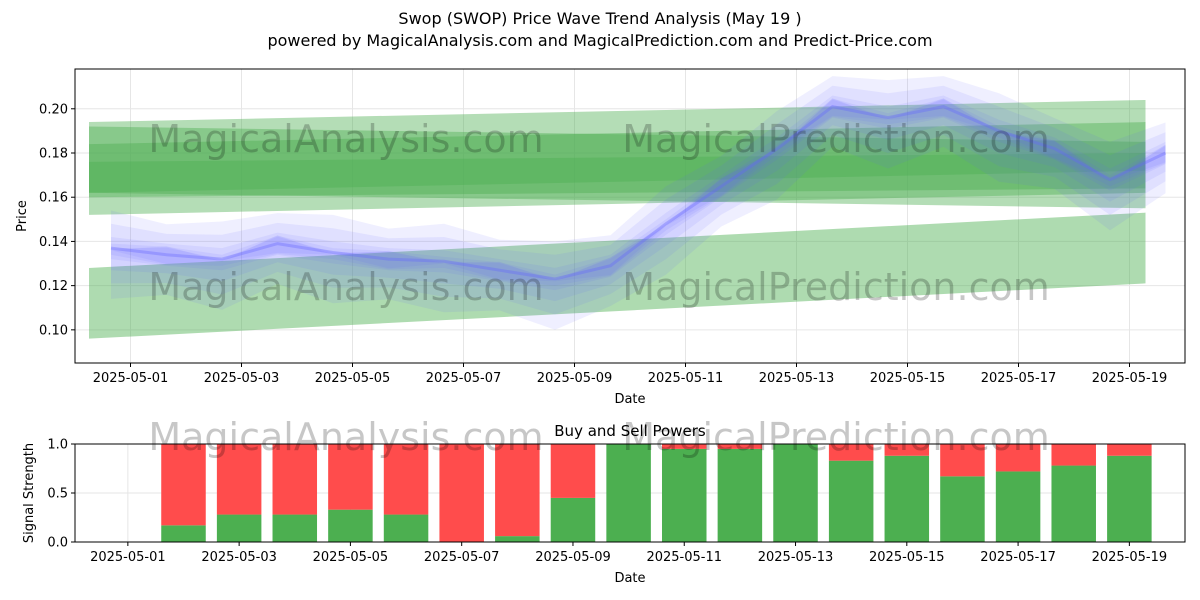 The image size is (1200, 600). I want to click on signal-title: Buy and Sell Powers, so click(630, 431).